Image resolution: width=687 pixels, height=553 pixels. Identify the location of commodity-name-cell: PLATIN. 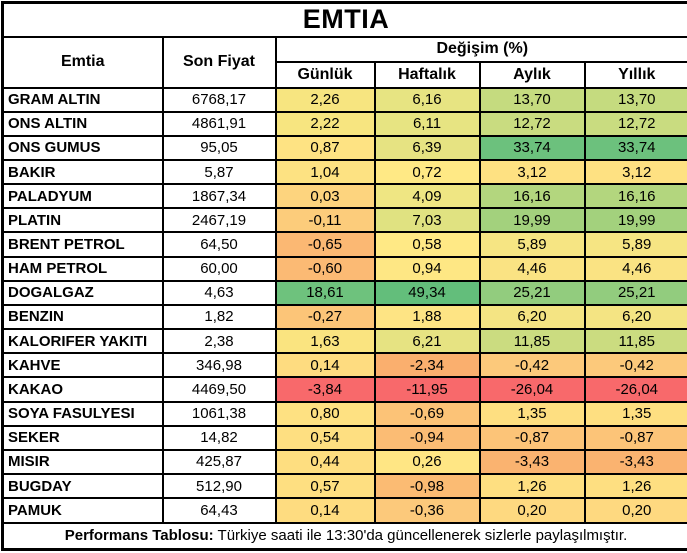
(83, 220).